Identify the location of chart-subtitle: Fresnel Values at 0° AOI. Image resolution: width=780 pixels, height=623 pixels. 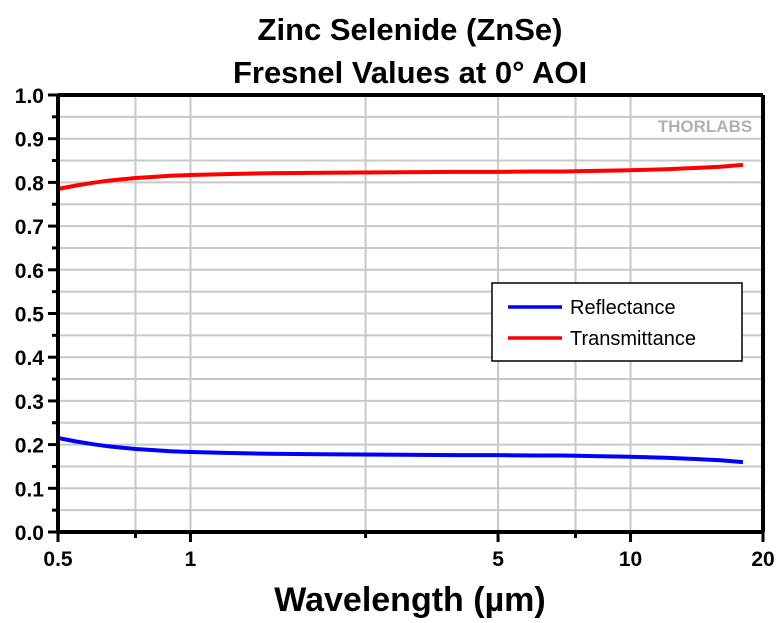
(410, 72).